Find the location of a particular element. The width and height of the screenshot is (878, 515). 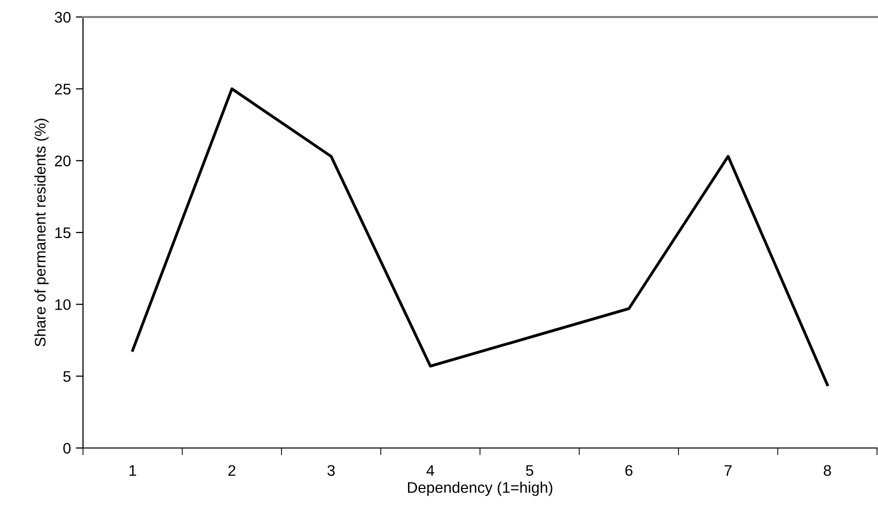

y-tick-label: 10 is located at coordinates (63, 304).